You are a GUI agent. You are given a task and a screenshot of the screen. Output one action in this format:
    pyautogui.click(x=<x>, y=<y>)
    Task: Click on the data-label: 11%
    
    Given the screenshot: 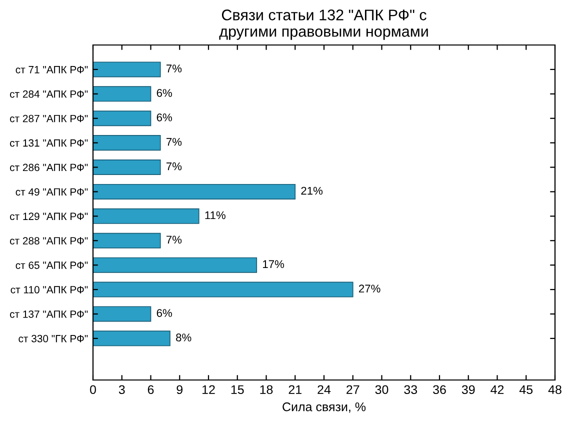 What is the action you would take?
    pyautogui.click(x=215, y=215)
    